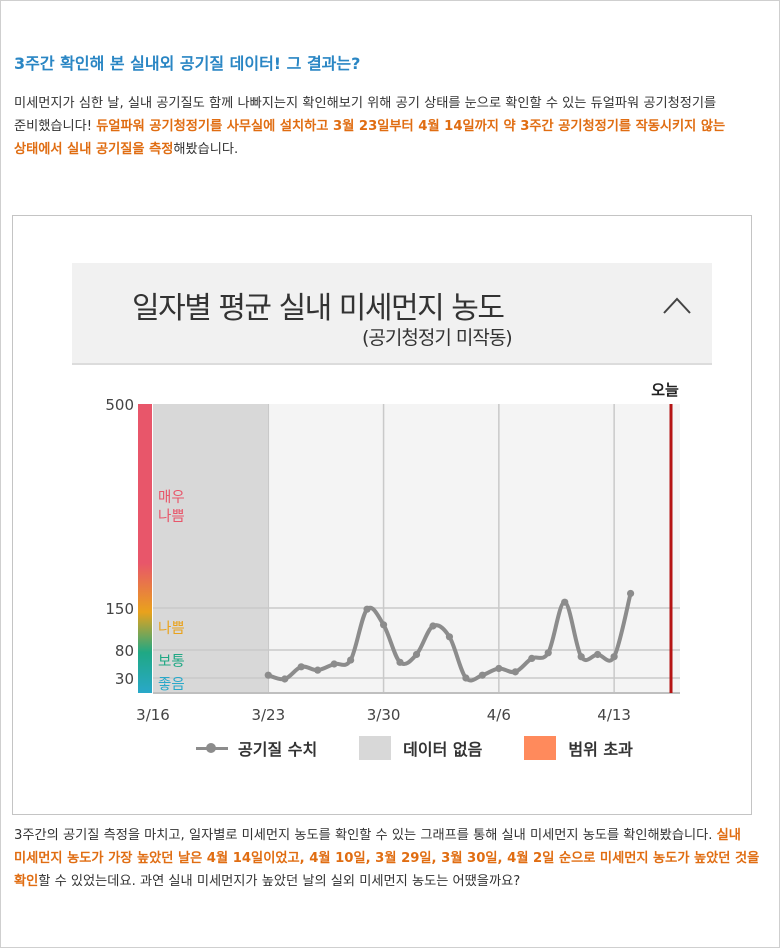 The width and height of the screenshot is (780, 948). I want to click on intro-text-end: 해봤습니다., so click(206, 149).